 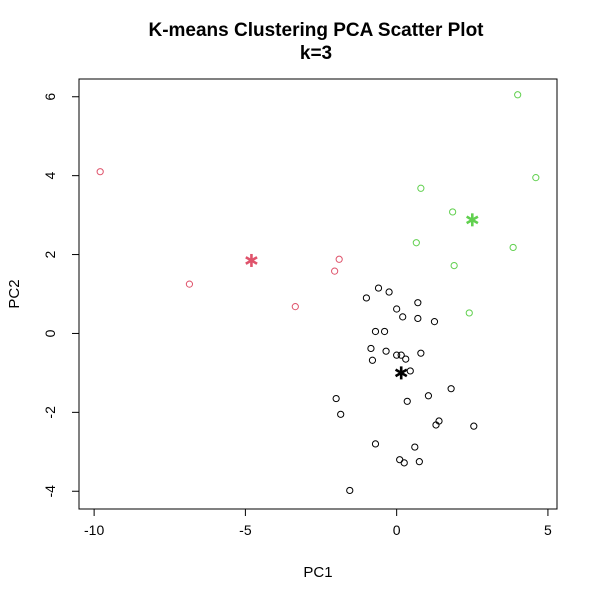 What do you see at coordinates (50, 176) in the screenshot?
I see `y-tick-label: 4` at bounding box center [50, 176].